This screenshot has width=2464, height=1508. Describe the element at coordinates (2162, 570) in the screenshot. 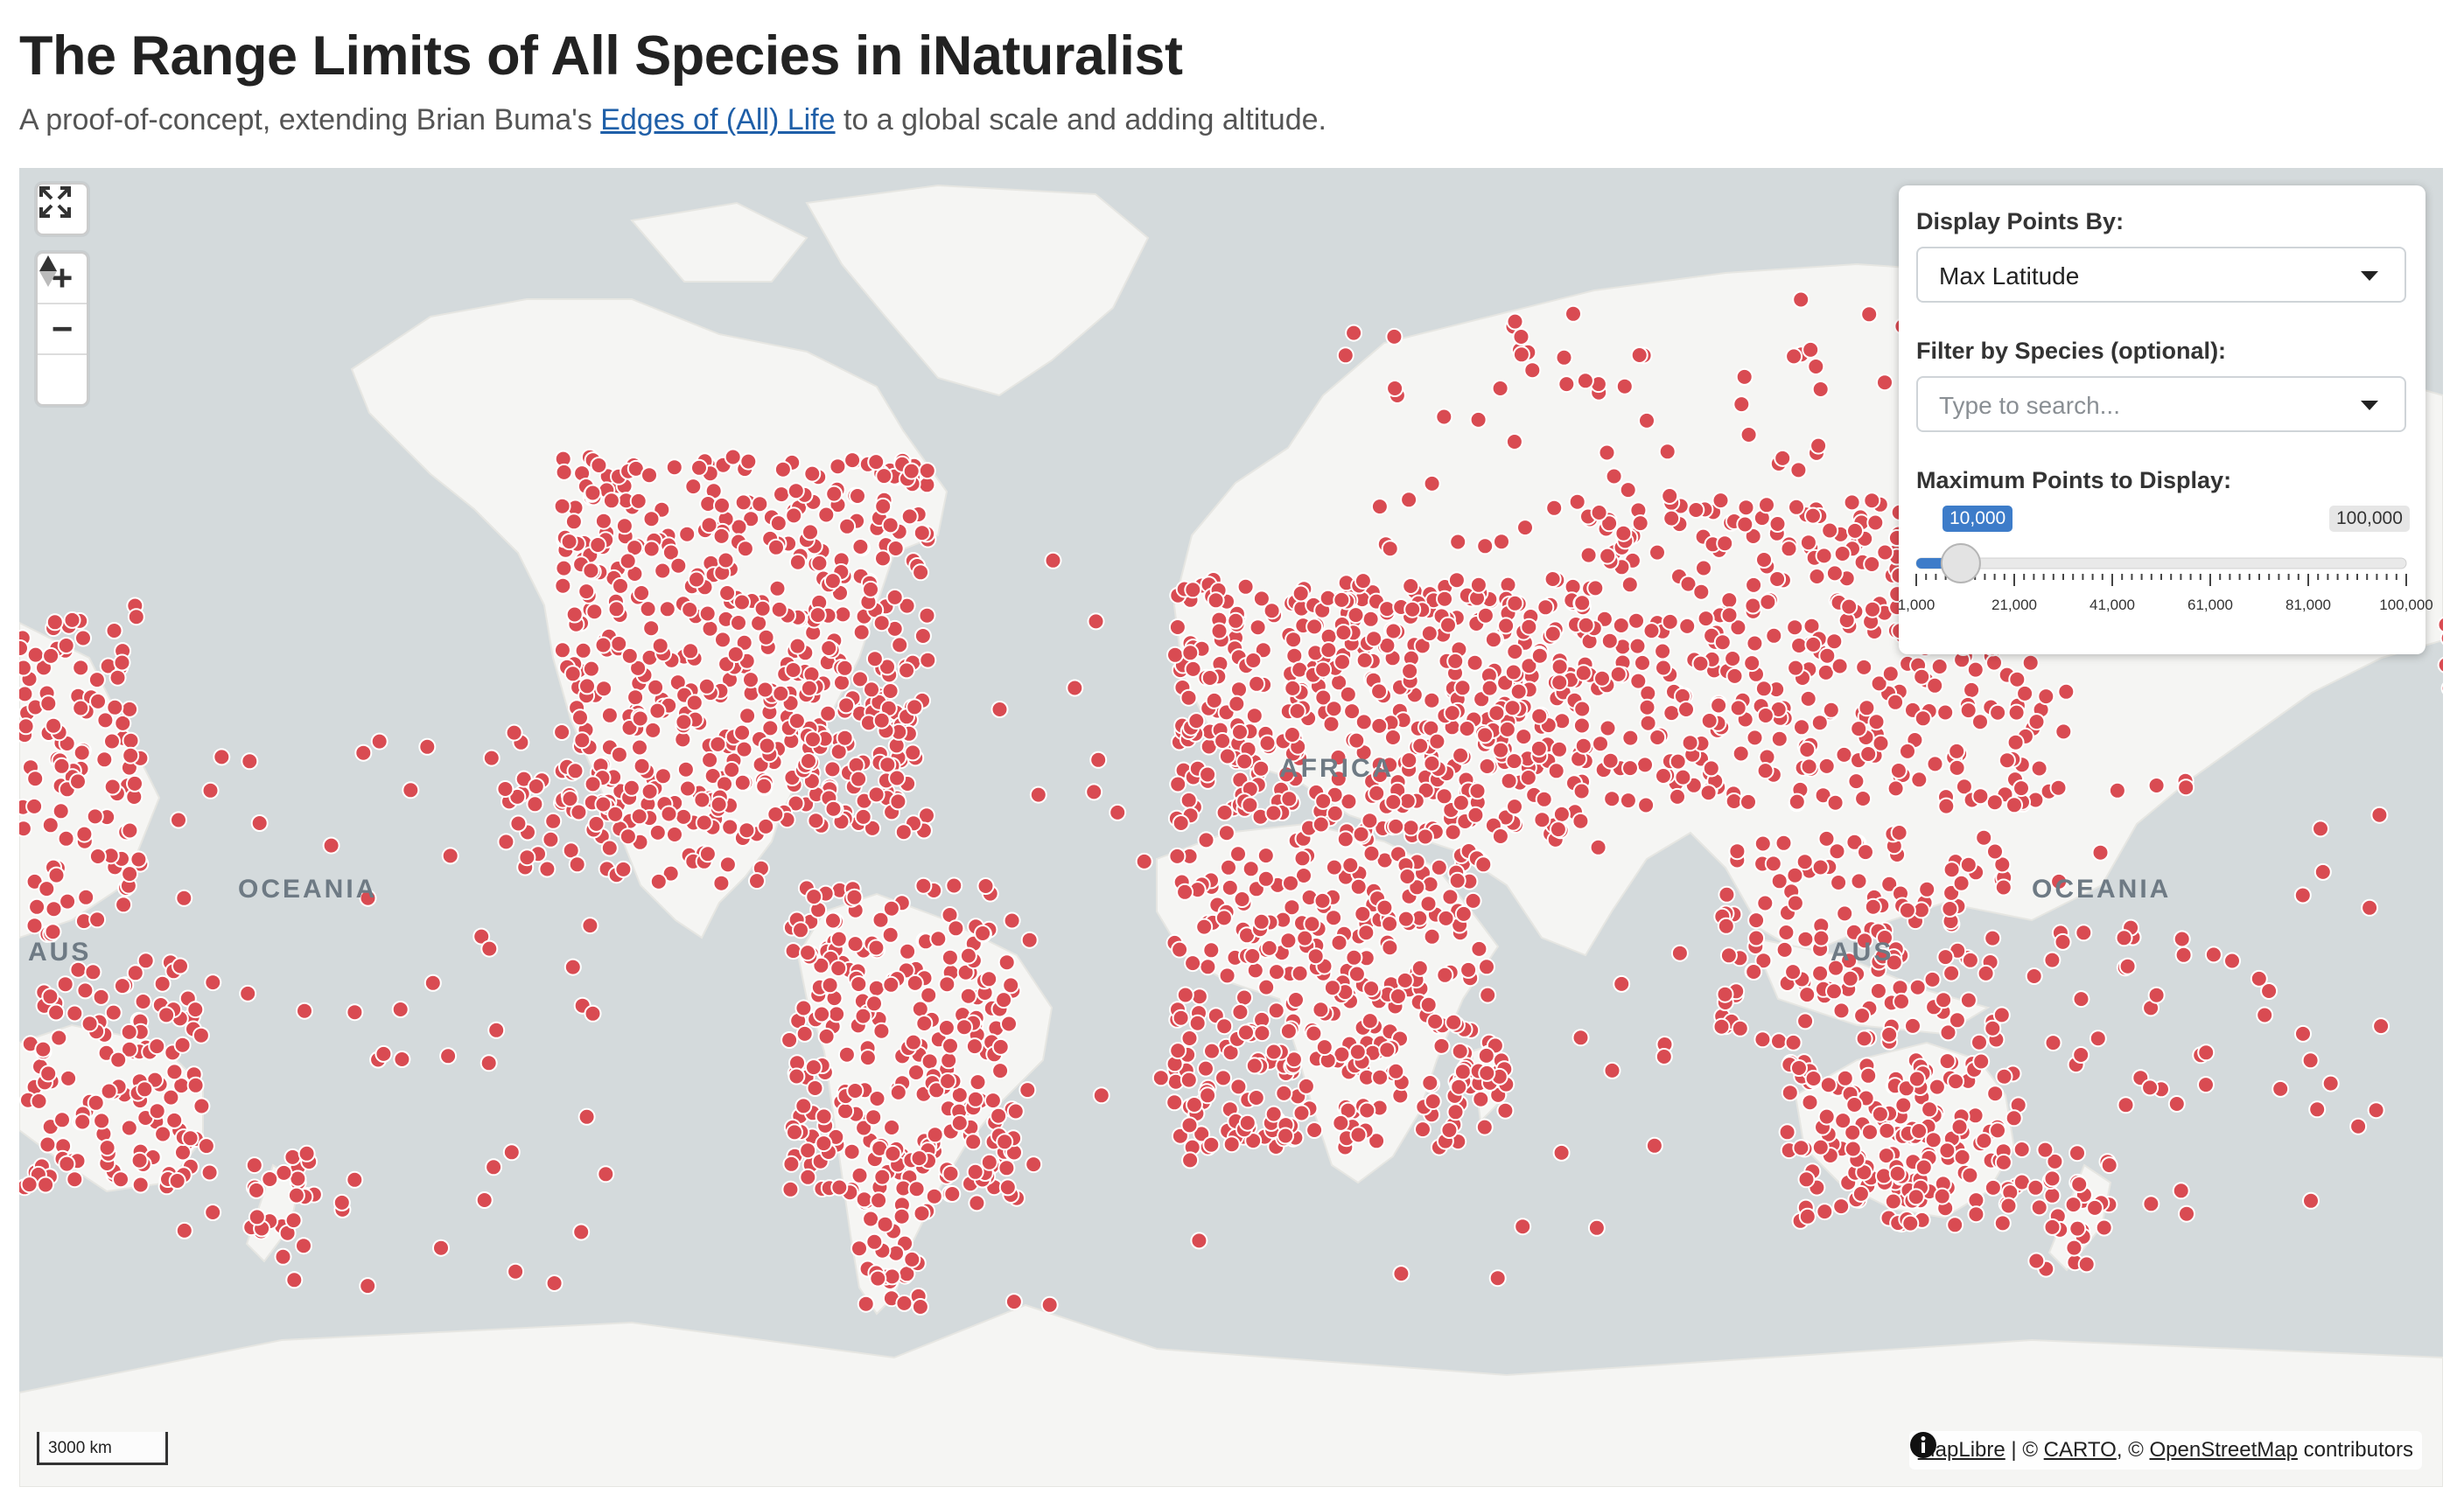

I see `max-points-slider` at that location.